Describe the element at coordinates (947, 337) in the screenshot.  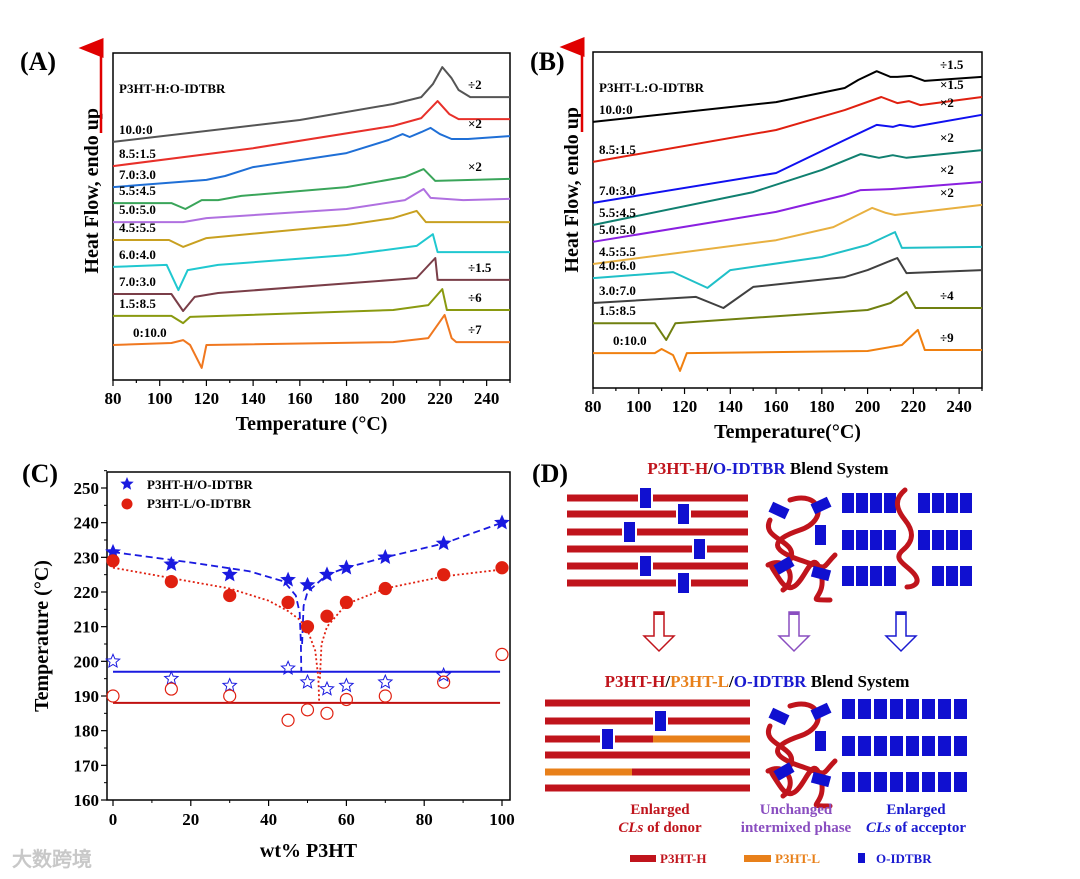
I see `curve-scale-label: ÷9` at that location.